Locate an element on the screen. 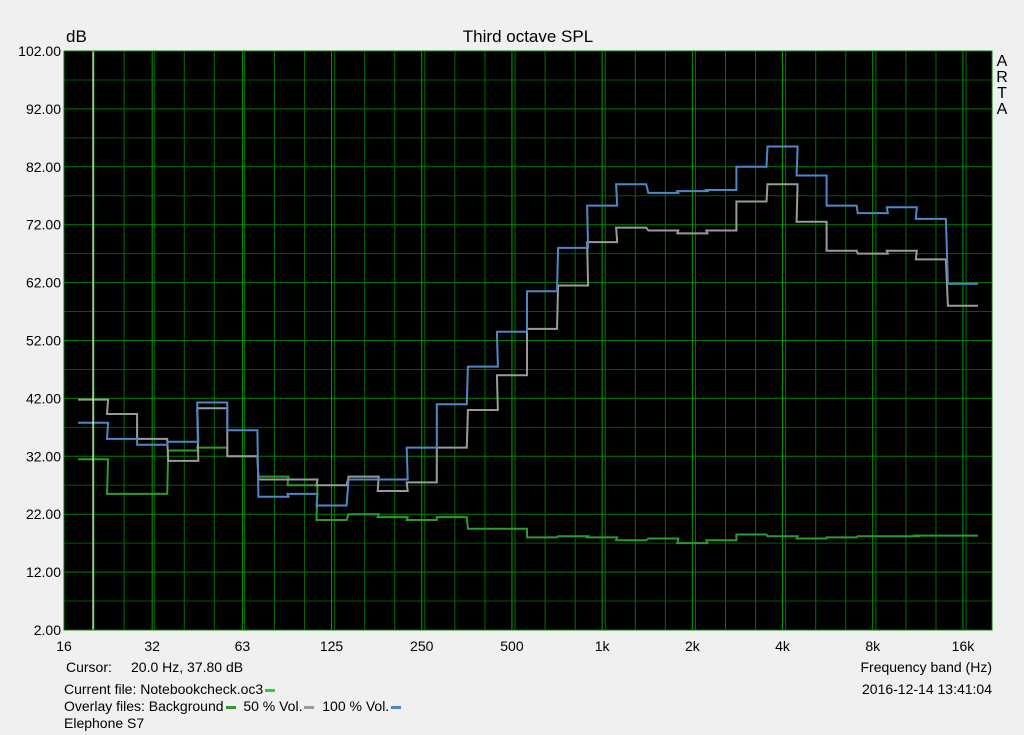 The height and width of the screenshot is (735, 1024). vol50-swatch is located at coordinates (309, 707).